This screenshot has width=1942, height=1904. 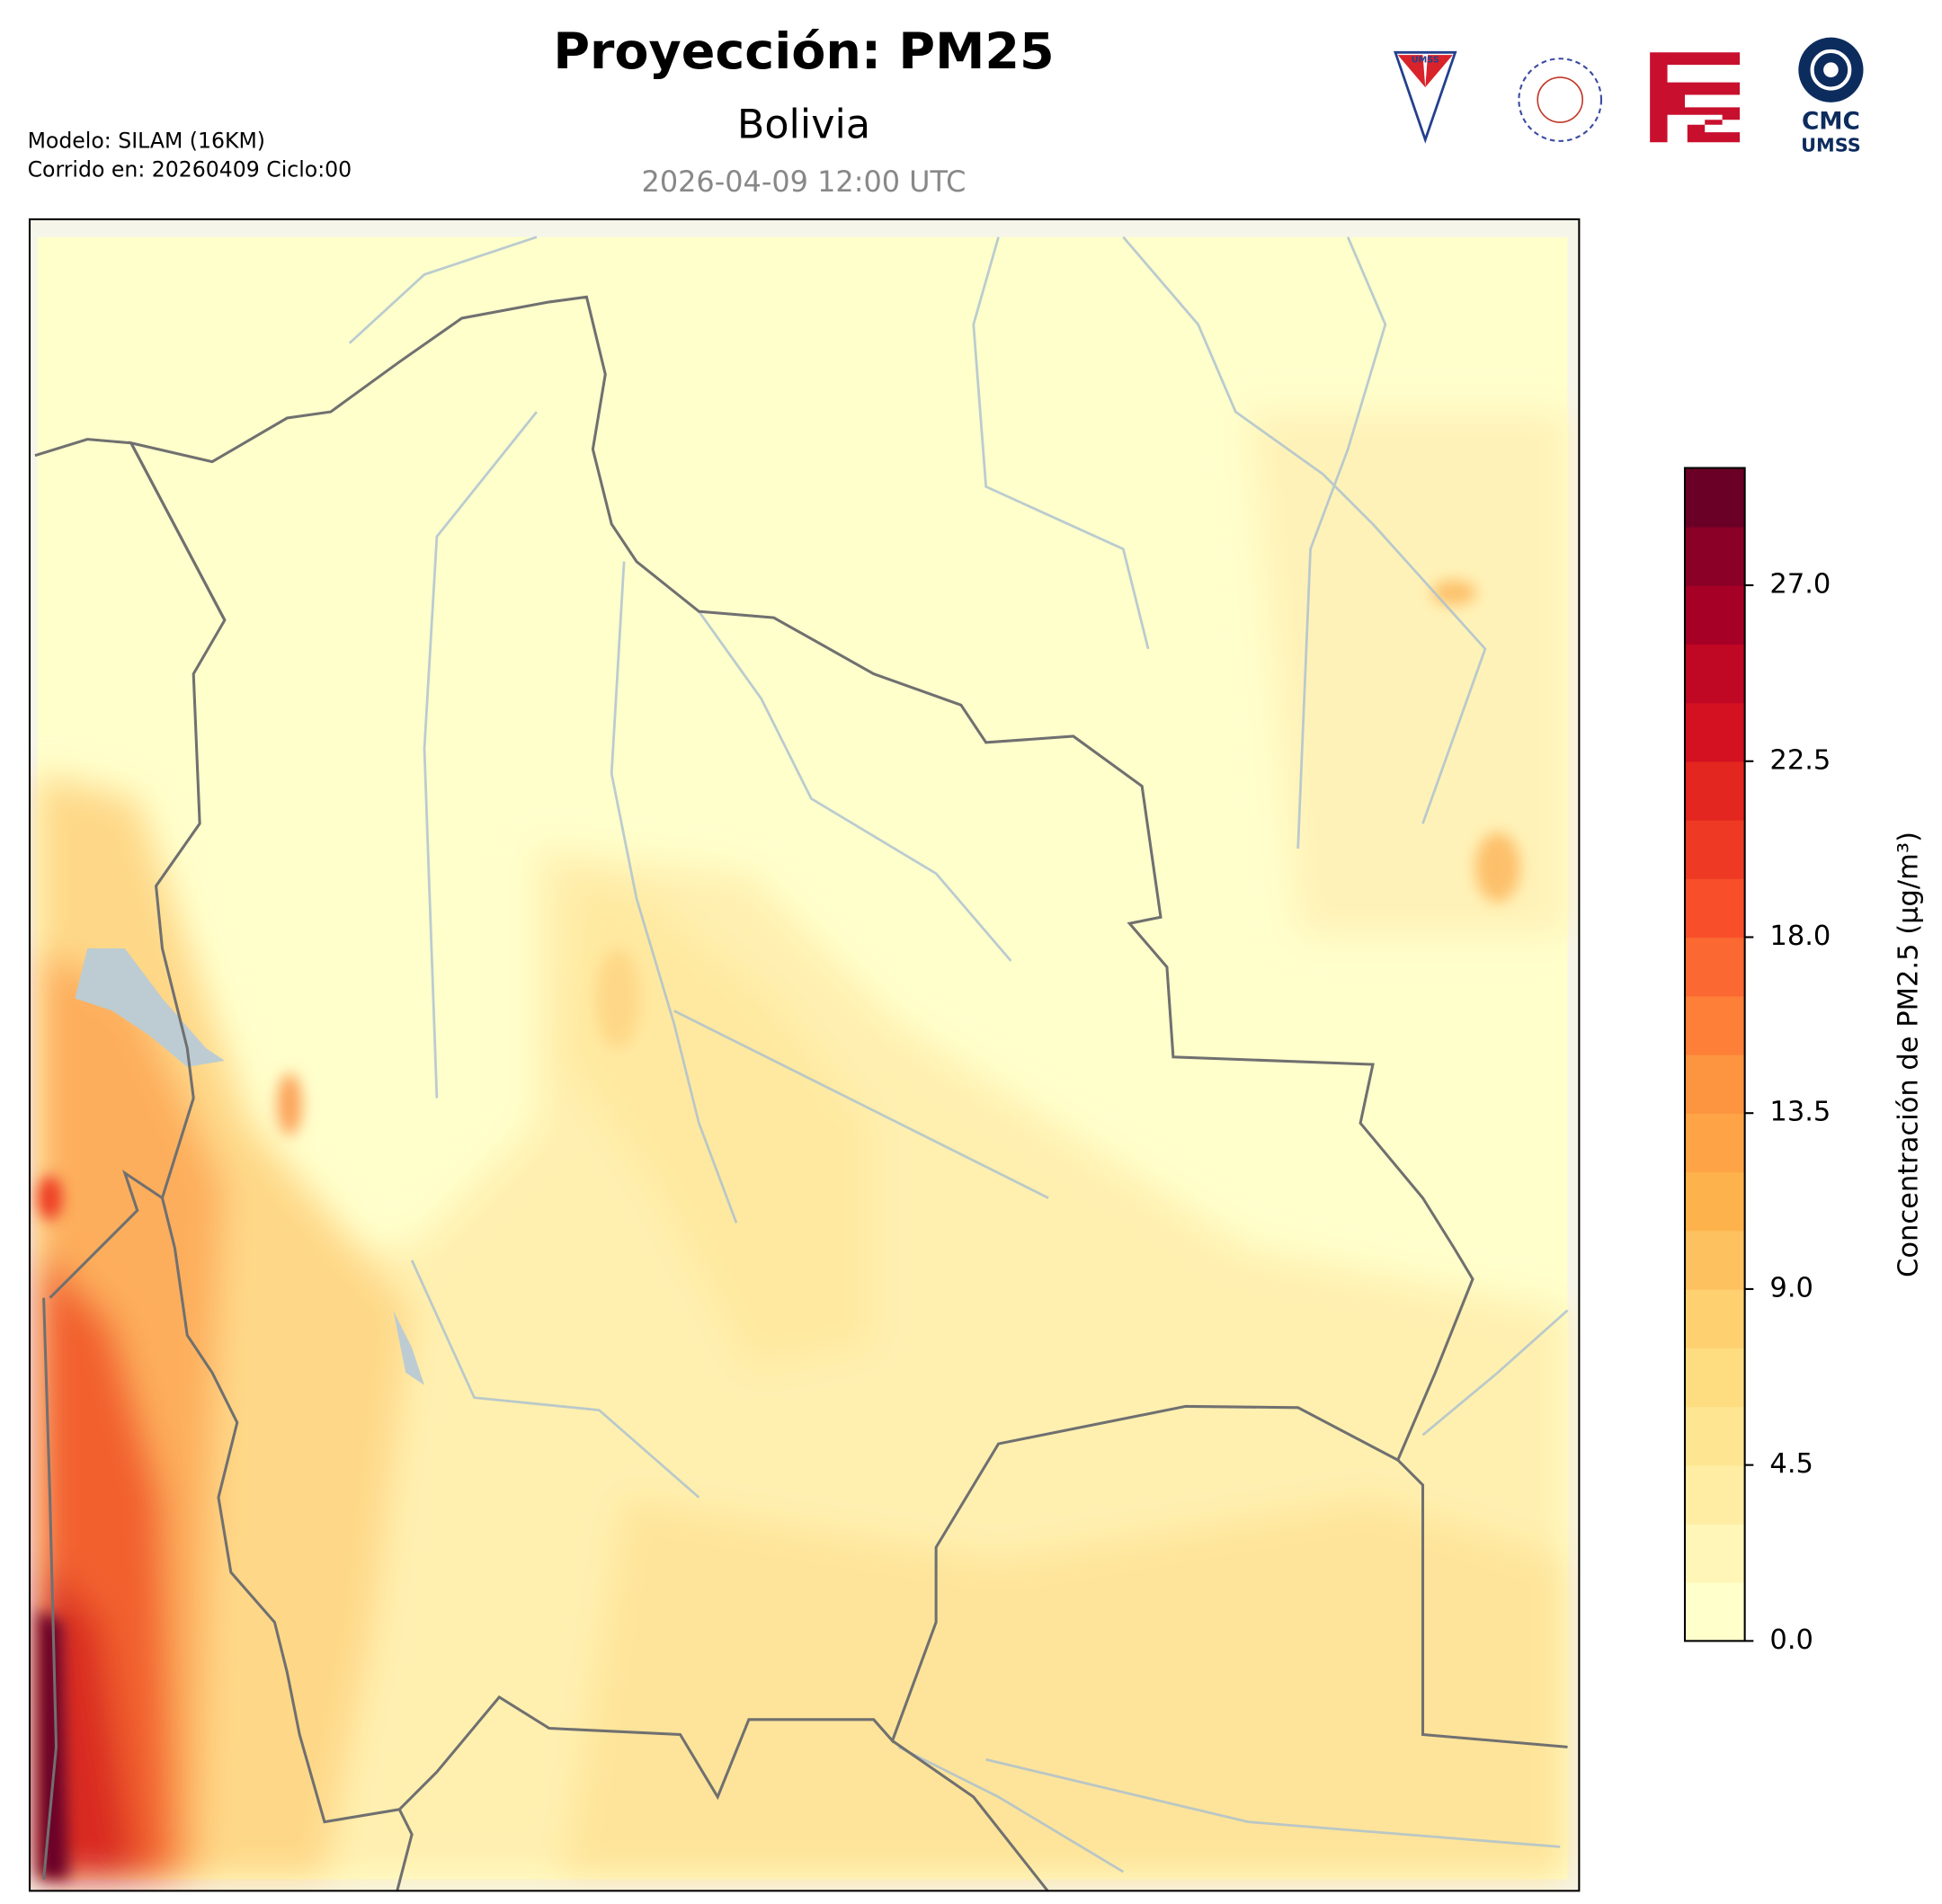 I want to click on umss-shield, so click(x=1425, y=97).